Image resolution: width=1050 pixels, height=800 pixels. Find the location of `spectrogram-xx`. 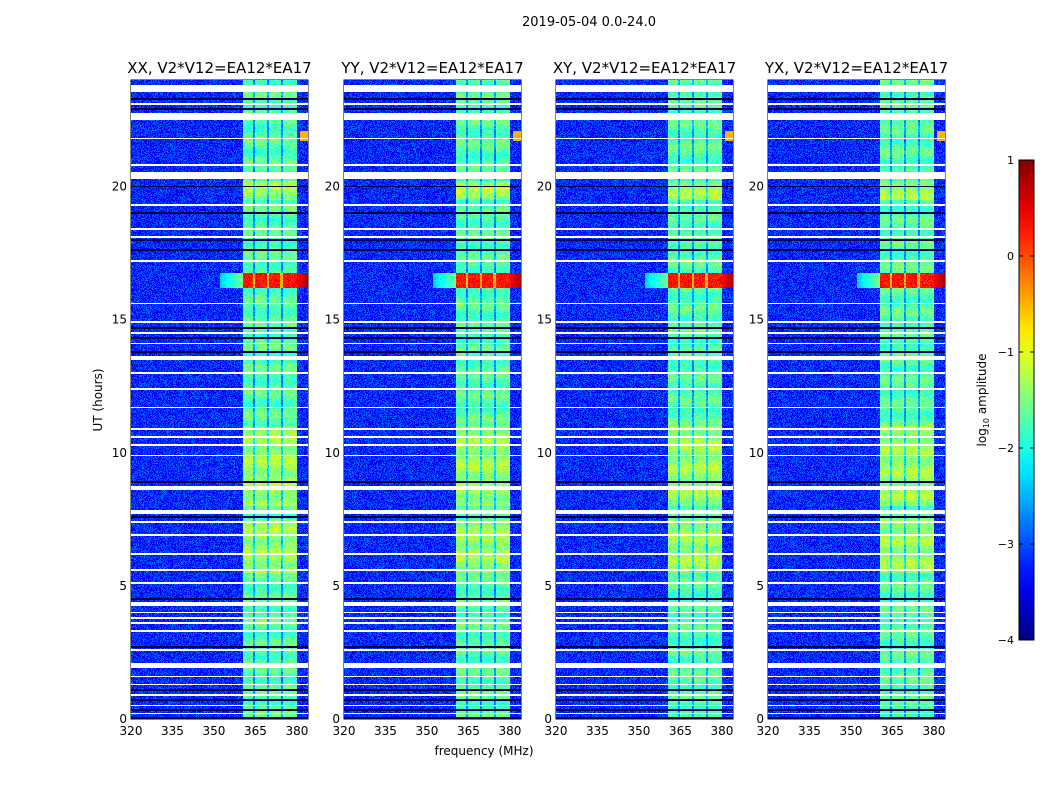

spectrogram-xx is located at coordinates (219, 399).